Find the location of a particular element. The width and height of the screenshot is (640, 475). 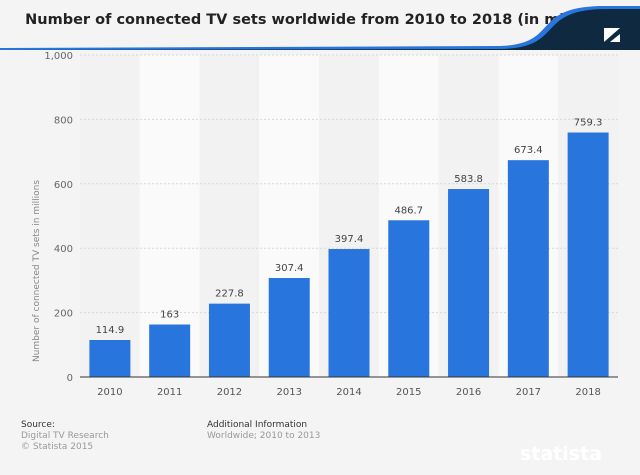

x-tick-label: 2011 is located at coordinates (169, 392).